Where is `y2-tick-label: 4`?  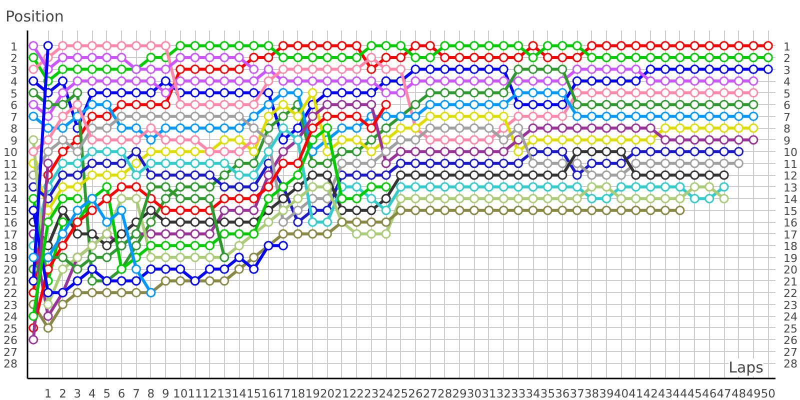
y2-tick-label: 4 is located at coordinates (787, 82).